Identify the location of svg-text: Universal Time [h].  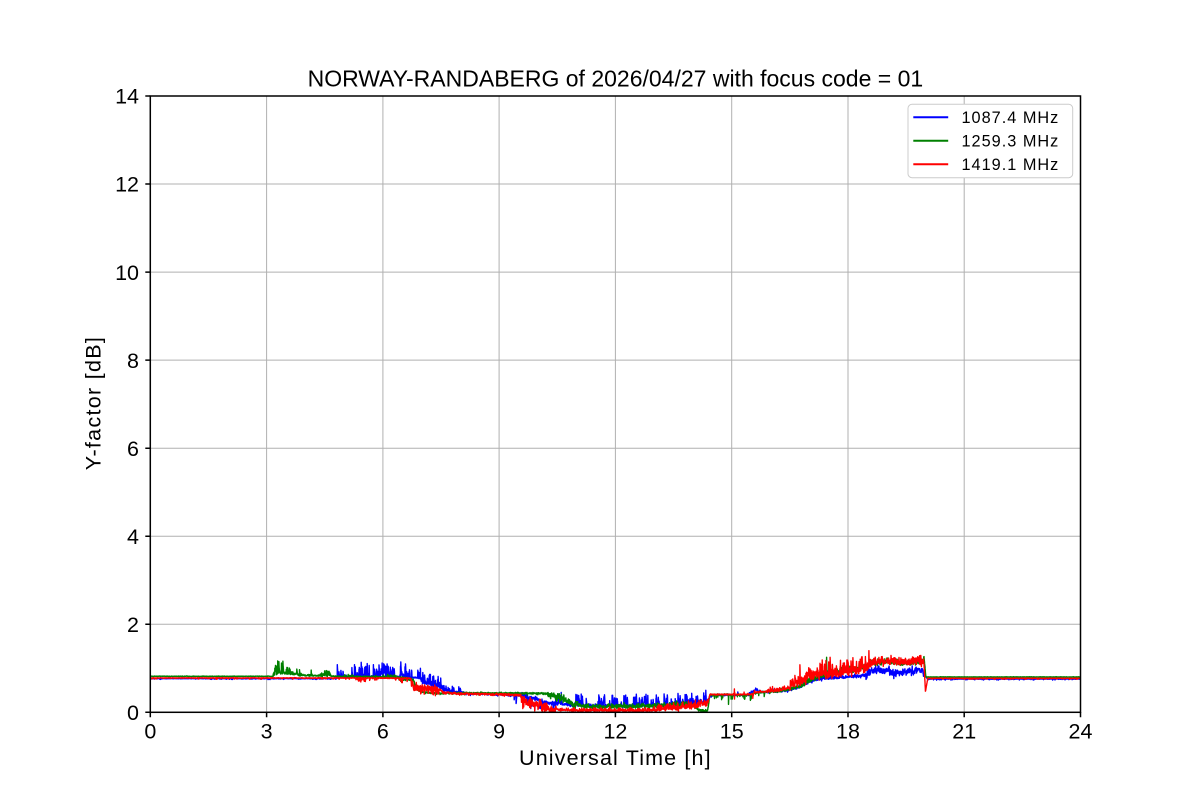
(615, 758).